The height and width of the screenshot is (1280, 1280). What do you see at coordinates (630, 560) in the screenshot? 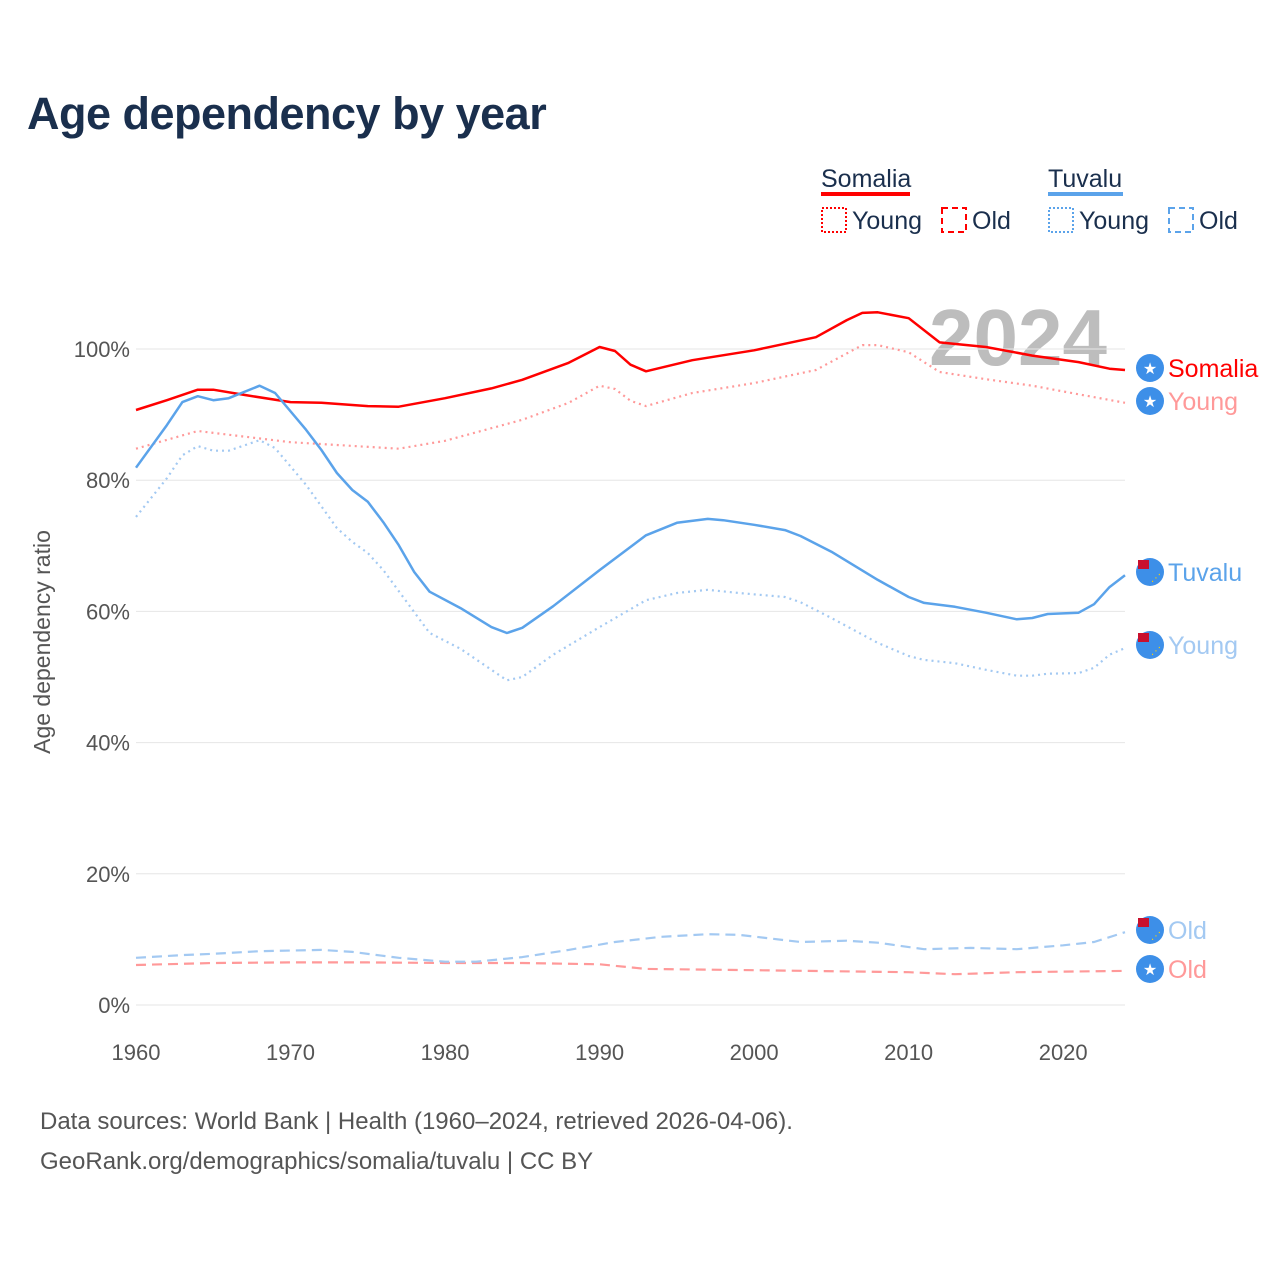
I see `series-line-tuvalu-young` at bounding box center [630, 560].